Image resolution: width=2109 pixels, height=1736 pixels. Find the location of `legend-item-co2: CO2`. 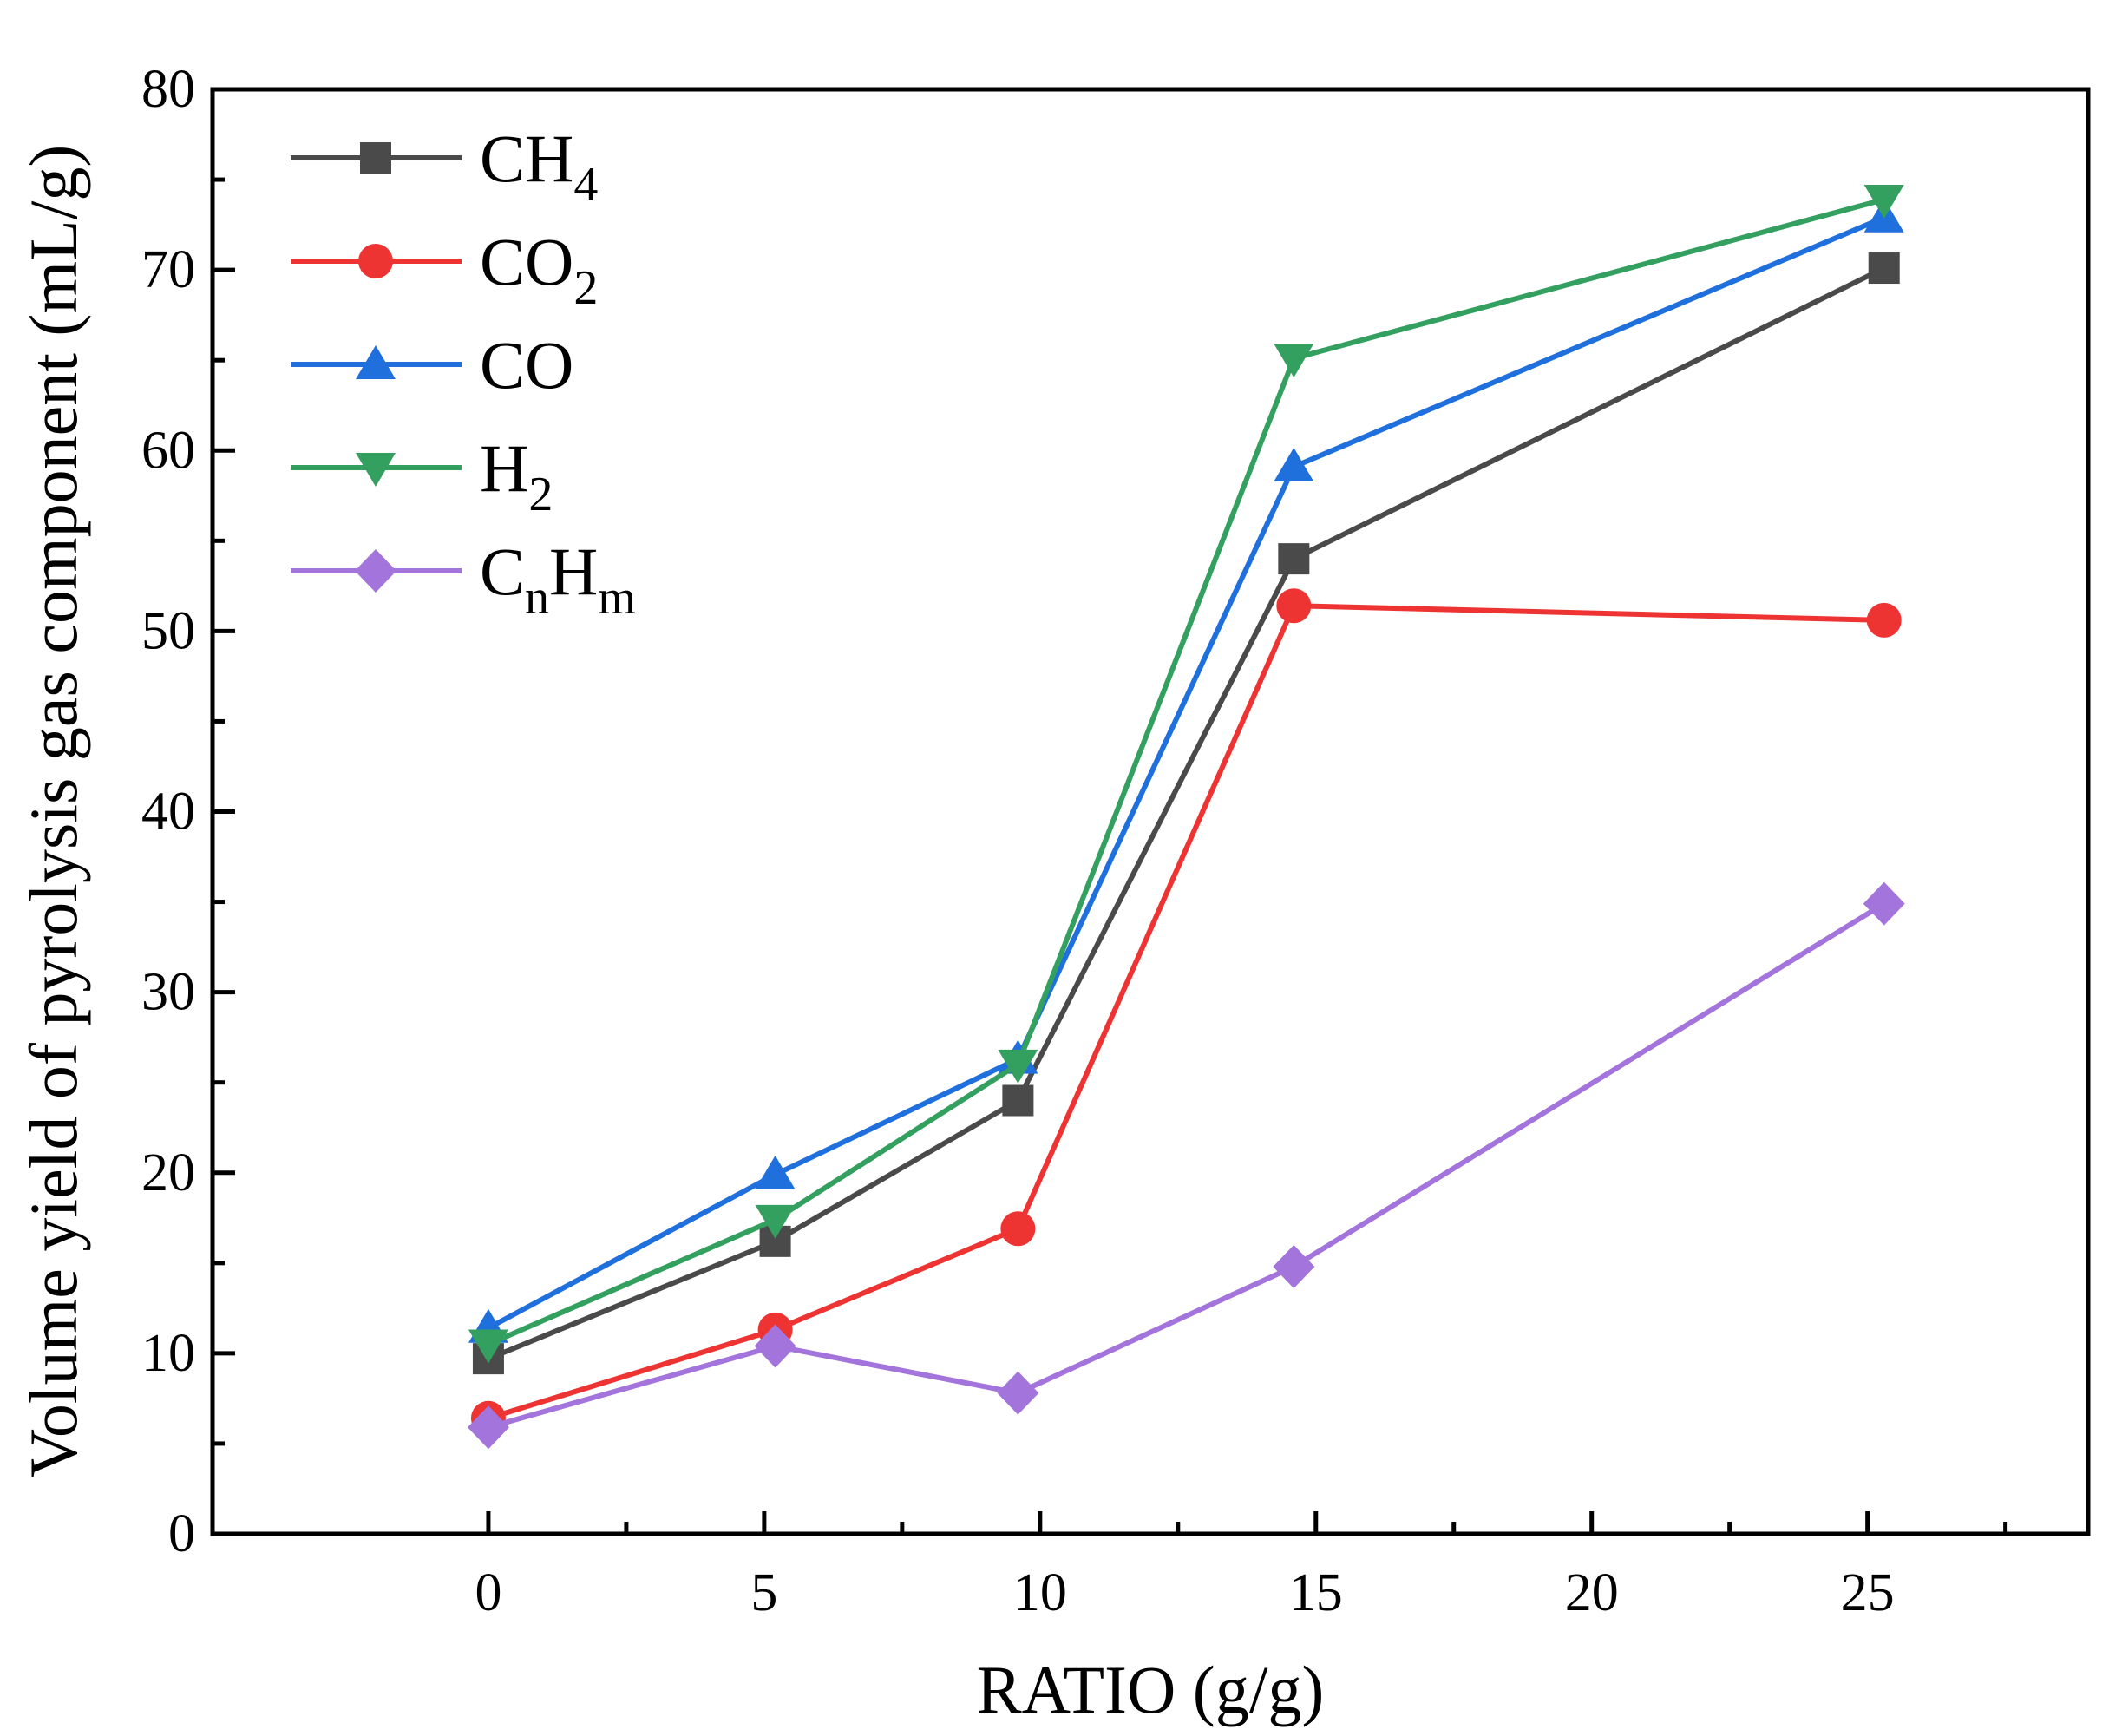

legend-item-co2: CO2 is located at coordinates (444, 270).